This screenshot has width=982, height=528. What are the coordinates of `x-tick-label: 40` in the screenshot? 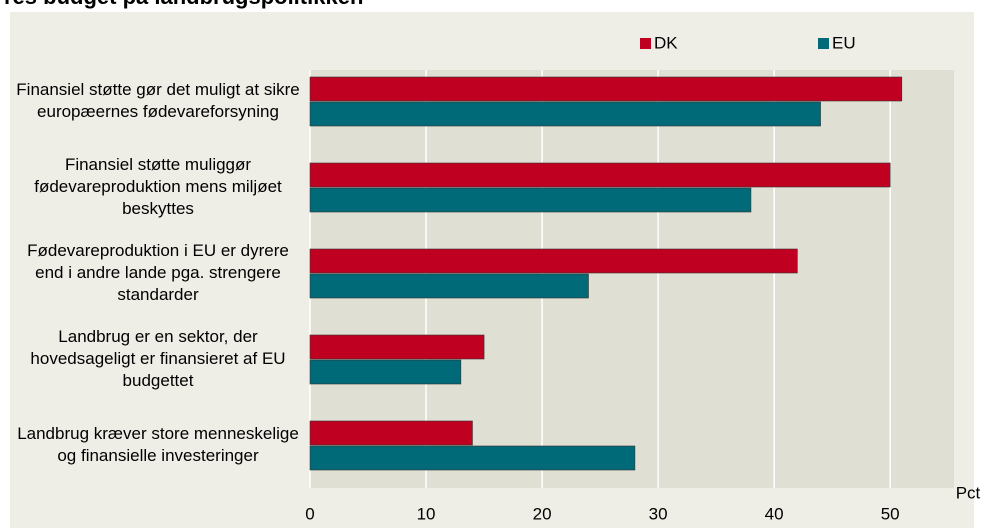 It's located at (774, 513).